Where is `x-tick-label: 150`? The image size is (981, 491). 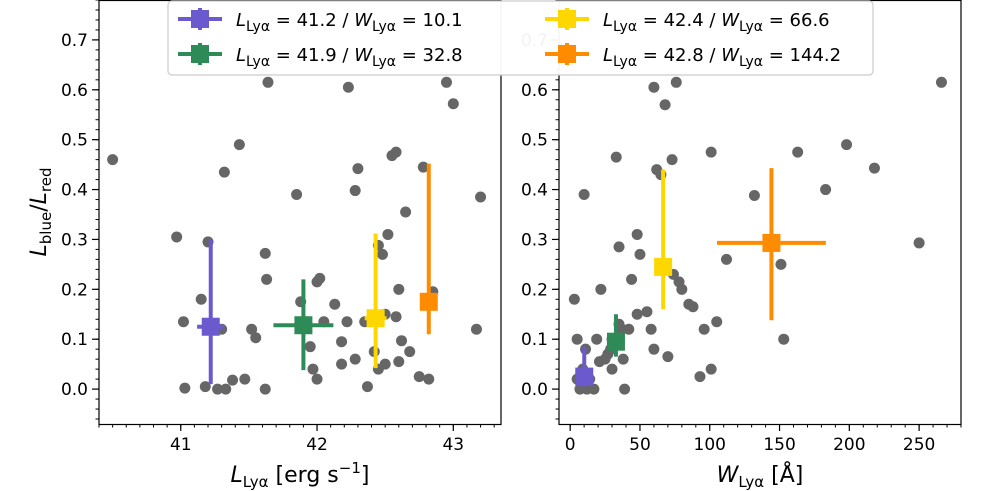 x-tick-label: 150 is located at coordinates (779, 445).